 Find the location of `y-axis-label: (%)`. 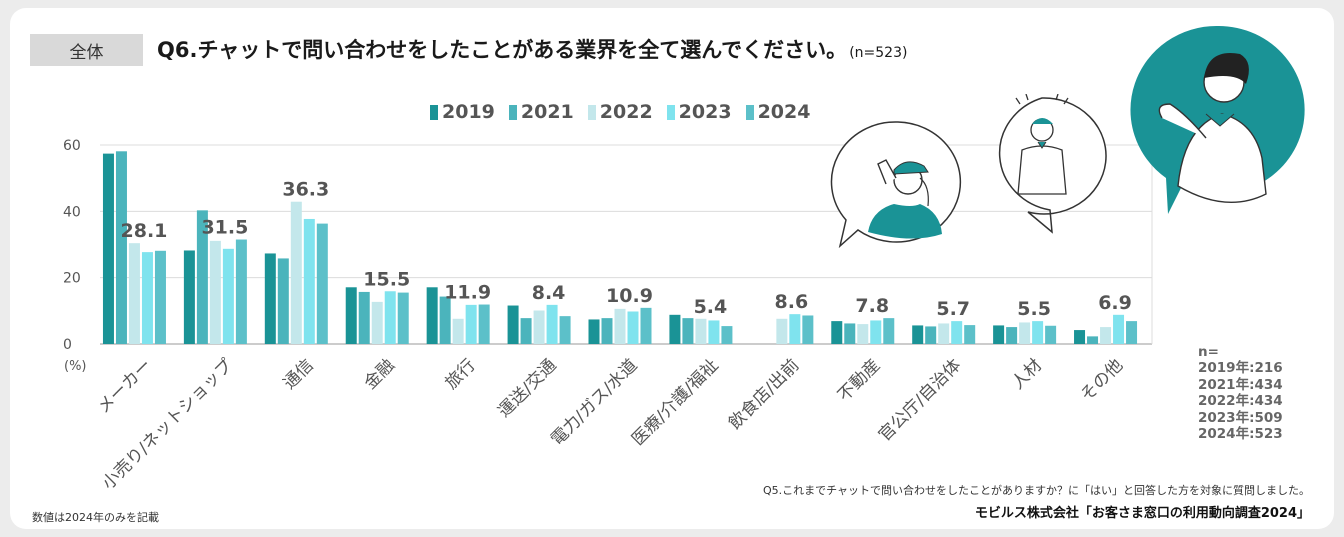

y-axis-label: (%) is located at coordinates (75, 366).